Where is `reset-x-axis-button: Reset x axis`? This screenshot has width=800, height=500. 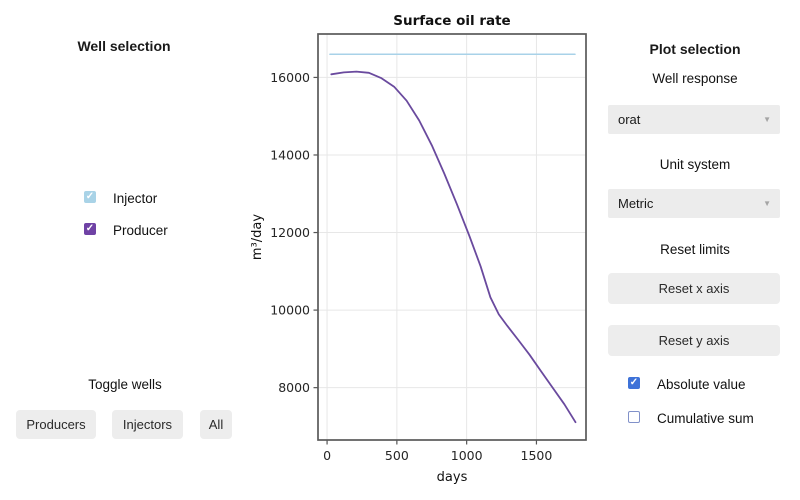 reset-x-axis-button: Reset x axis is located at coordinates (694, 288).